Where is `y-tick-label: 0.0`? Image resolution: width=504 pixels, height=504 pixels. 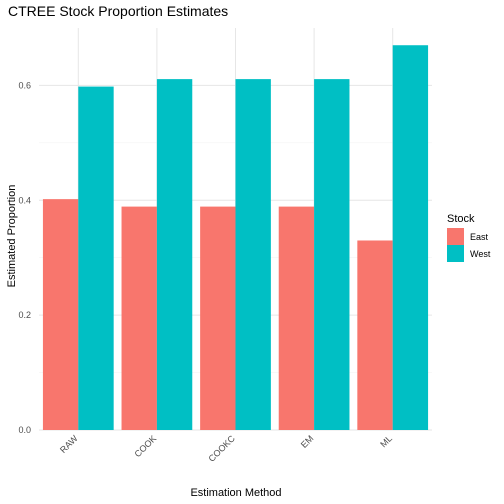
y-tick-label: 0.0 is located at coordinates (24, 430).